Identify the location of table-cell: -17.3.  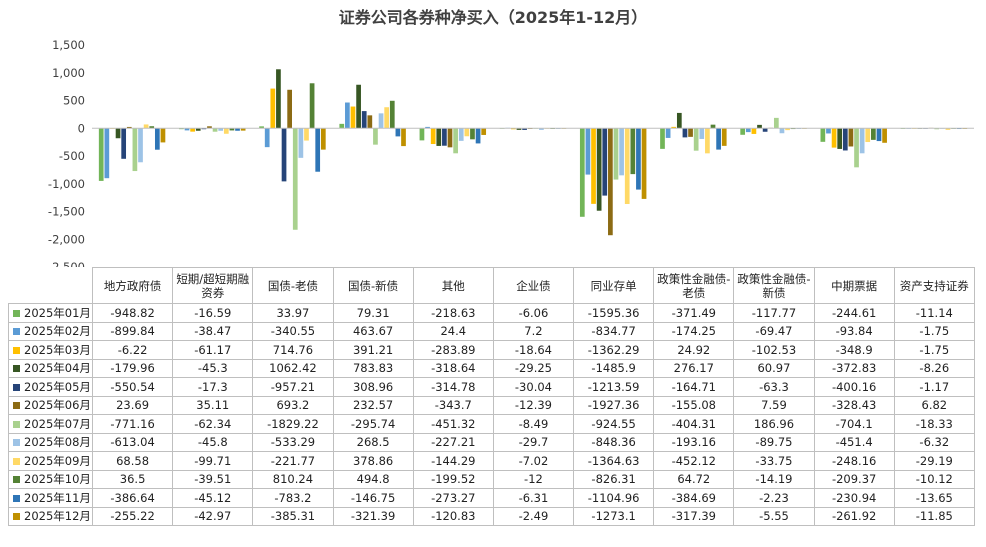
(213, 387).